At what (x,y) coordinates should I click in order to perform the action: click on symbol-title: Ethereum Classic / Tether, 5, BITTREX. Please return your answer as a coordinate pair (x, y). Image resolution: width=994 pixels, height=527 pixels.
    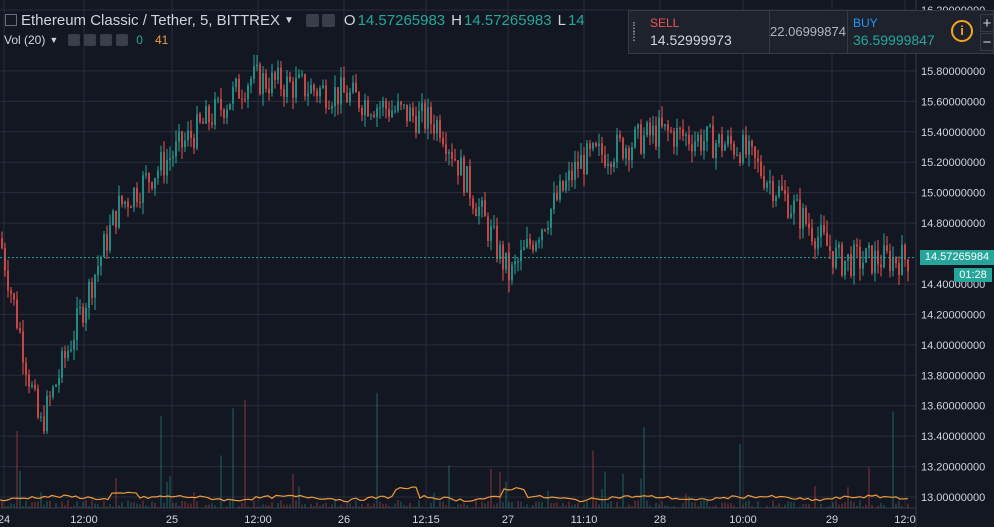
    Looking at the image, I should click on (150, 20).